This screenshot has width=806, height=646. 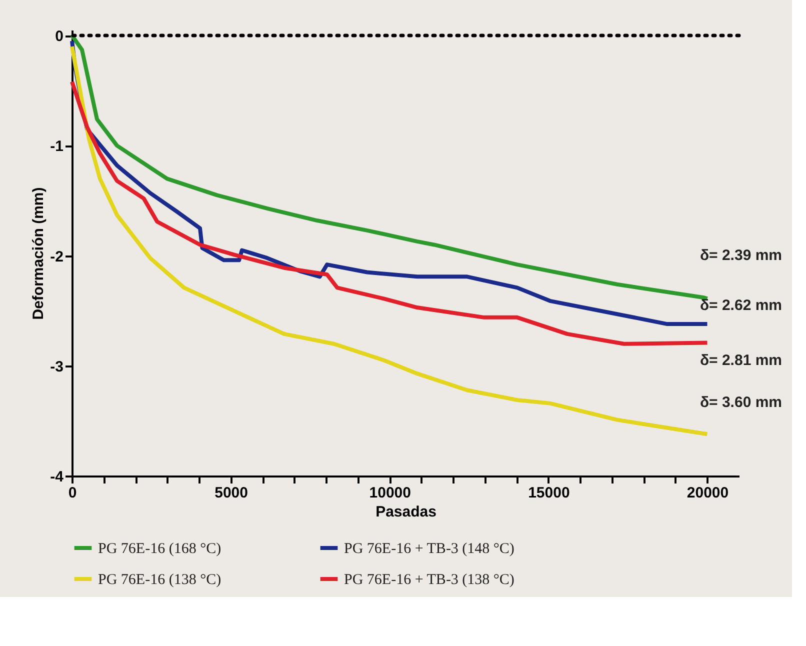 What do you see at coordinates (429, 549) in the screenshot?
I see `legend-label: PG 76E-16 + TB-3 (148 °C)` at bounding box center [429, 549].